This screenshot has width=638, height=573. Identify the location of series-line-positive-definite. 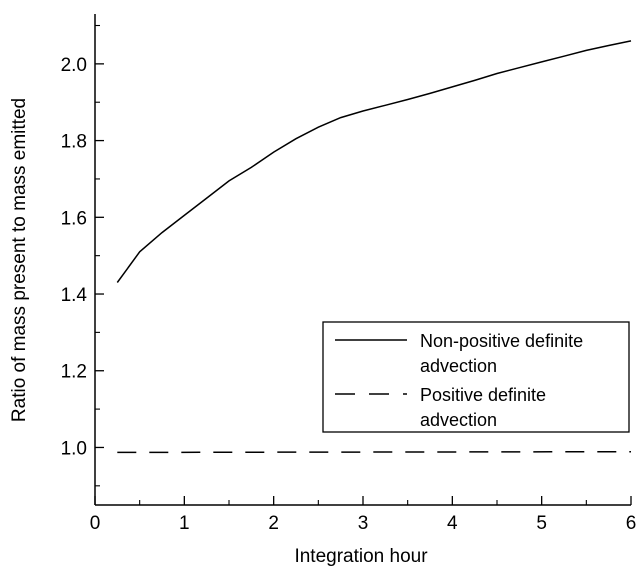
(374, 452).